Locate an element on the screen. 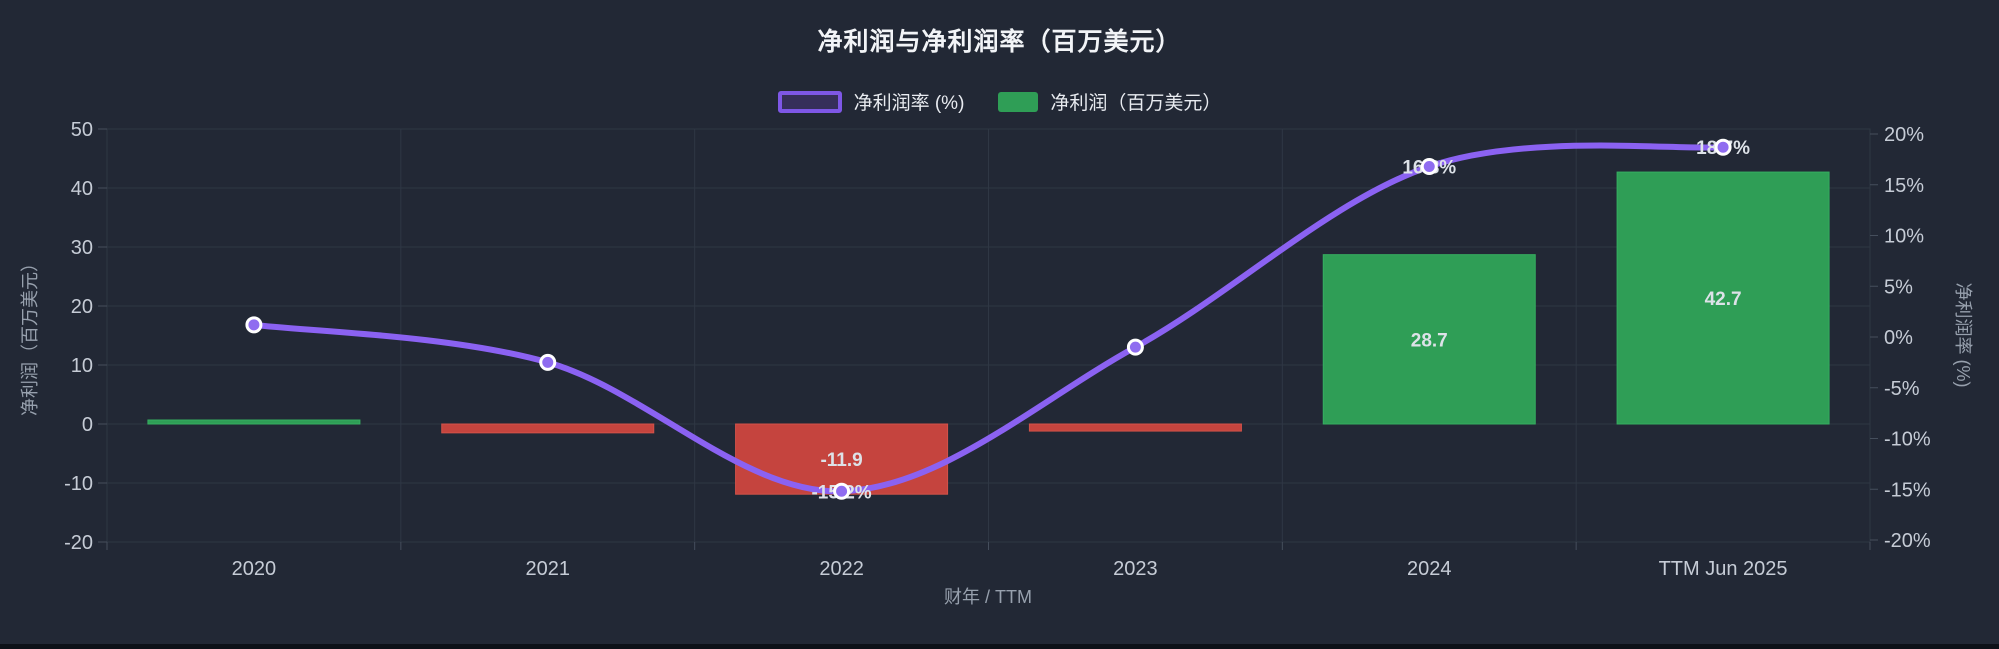 The height and width of the screenshot is (649, 1999). x-category-label: 2023 is located at coordinates (1135, 569).